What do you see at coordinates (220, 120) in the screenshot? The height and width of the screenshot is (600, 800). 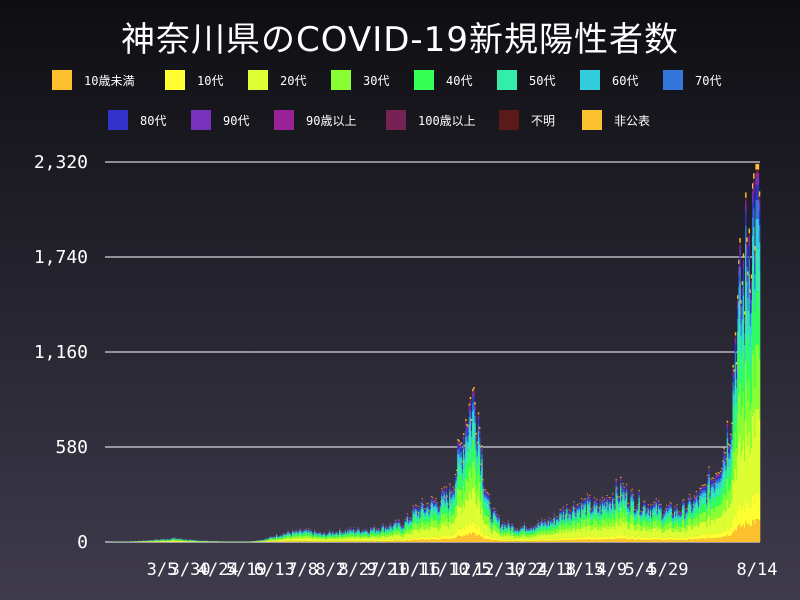 I see `legend-item: 90代` at bounding box center [220, 120].